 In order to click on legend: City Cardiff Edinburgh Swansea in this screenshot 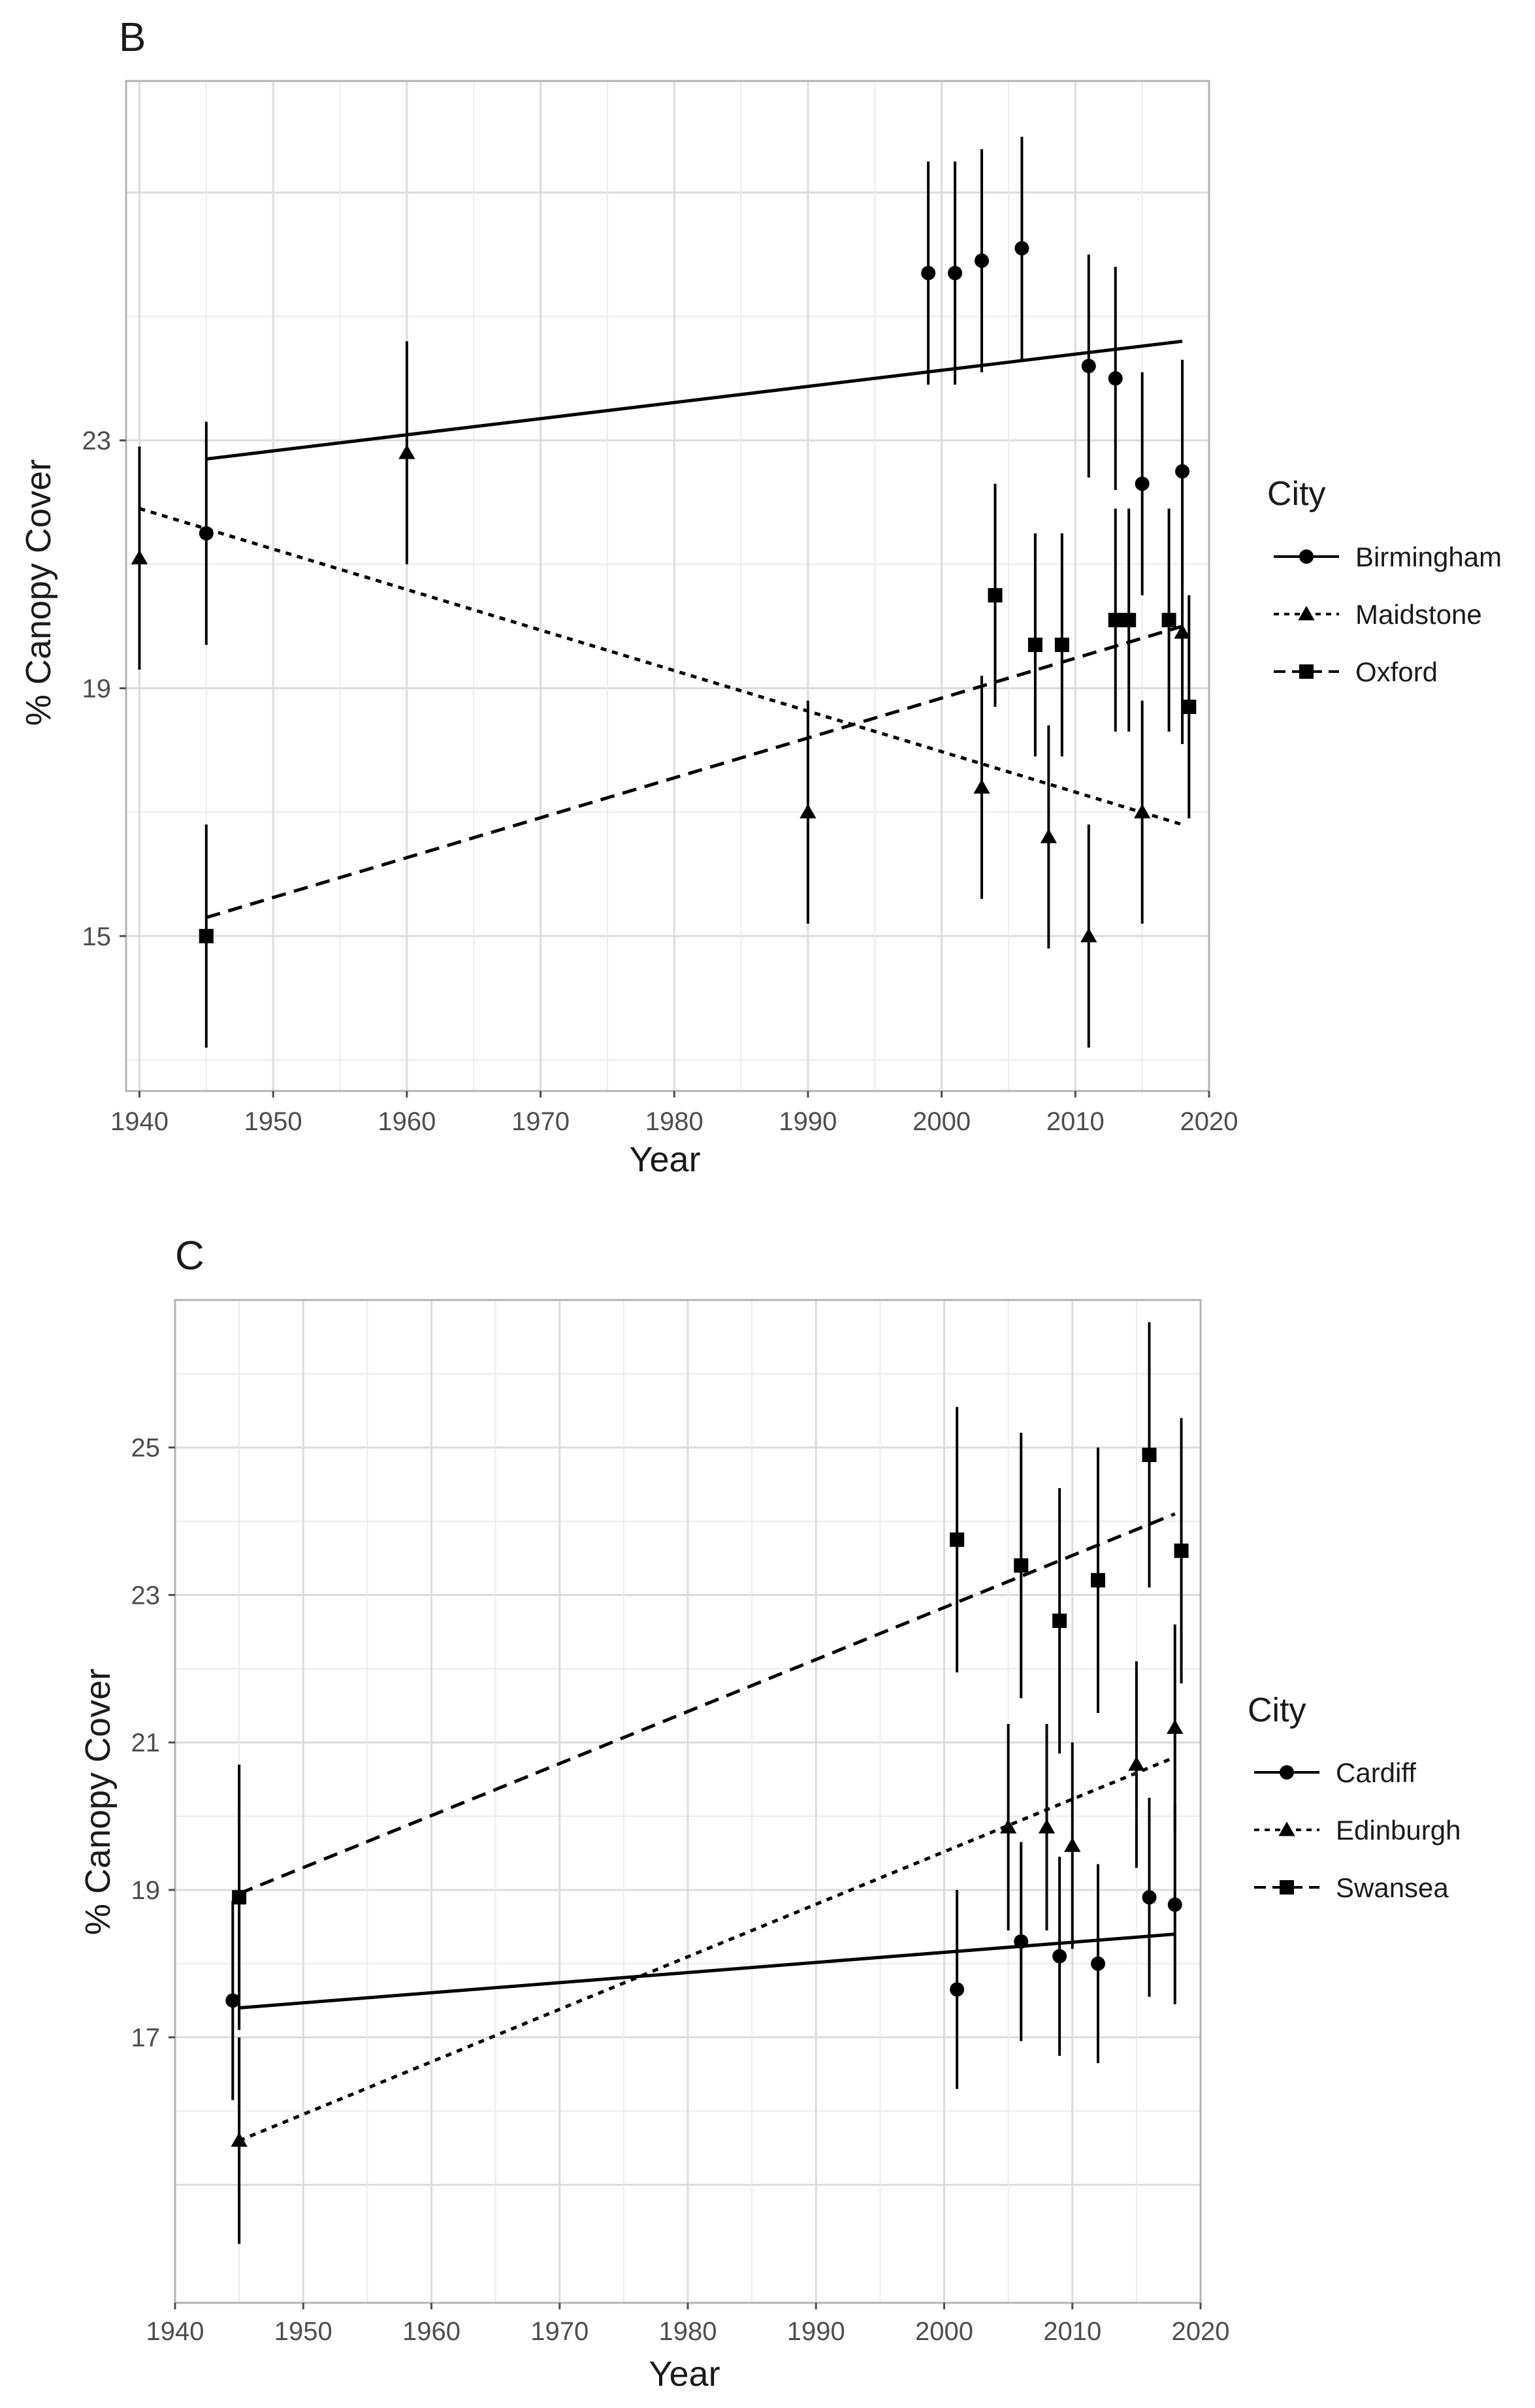, I will do `click(1354, 1797)`.